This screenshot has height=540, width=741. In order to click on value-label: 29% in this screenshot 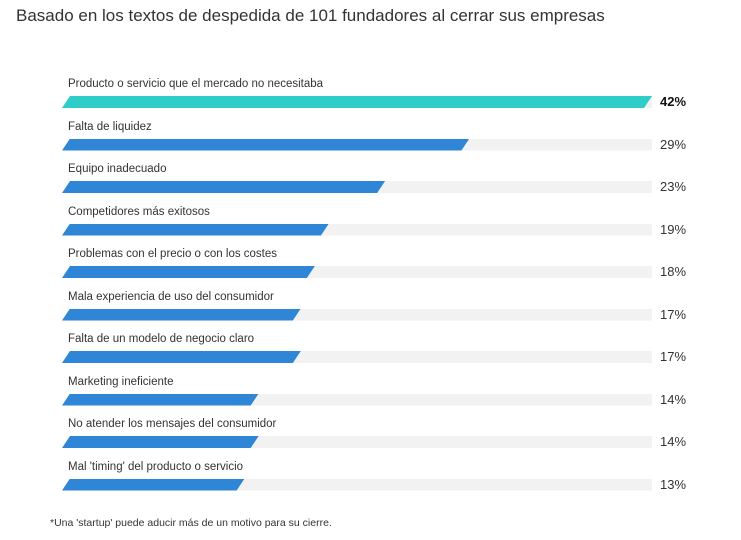, I will do `click(673, 144)`.